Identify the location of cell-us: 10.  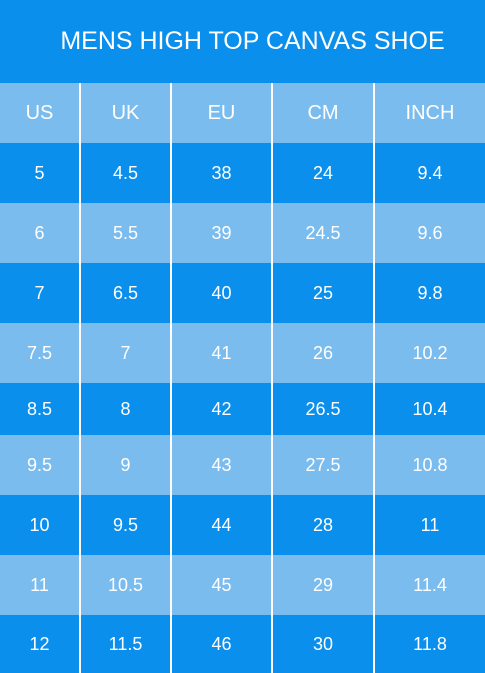
(39, 524).